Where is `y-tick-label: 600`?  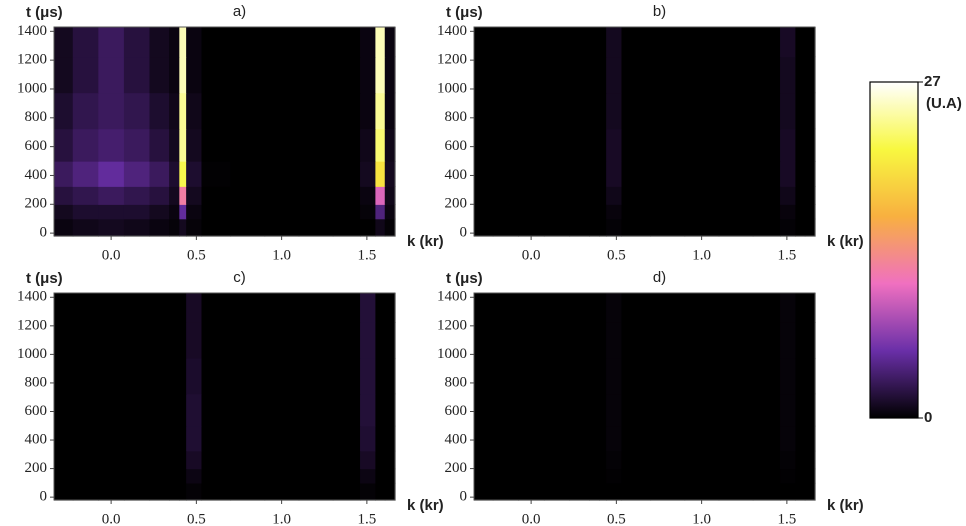 y-tick-label: 600 is located at coordinates (456, 146).